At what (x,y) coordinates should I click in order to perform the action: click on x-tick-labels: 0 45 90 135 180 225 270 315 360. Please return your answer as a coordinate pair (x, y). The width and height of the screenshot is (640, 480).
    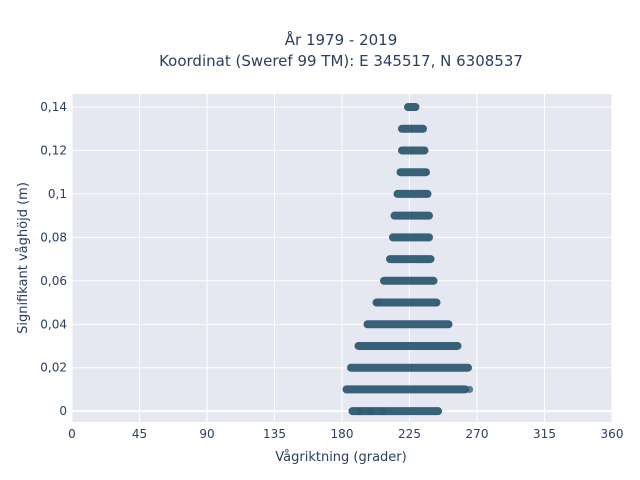
    Looking at the image, I should click on (345, 434).